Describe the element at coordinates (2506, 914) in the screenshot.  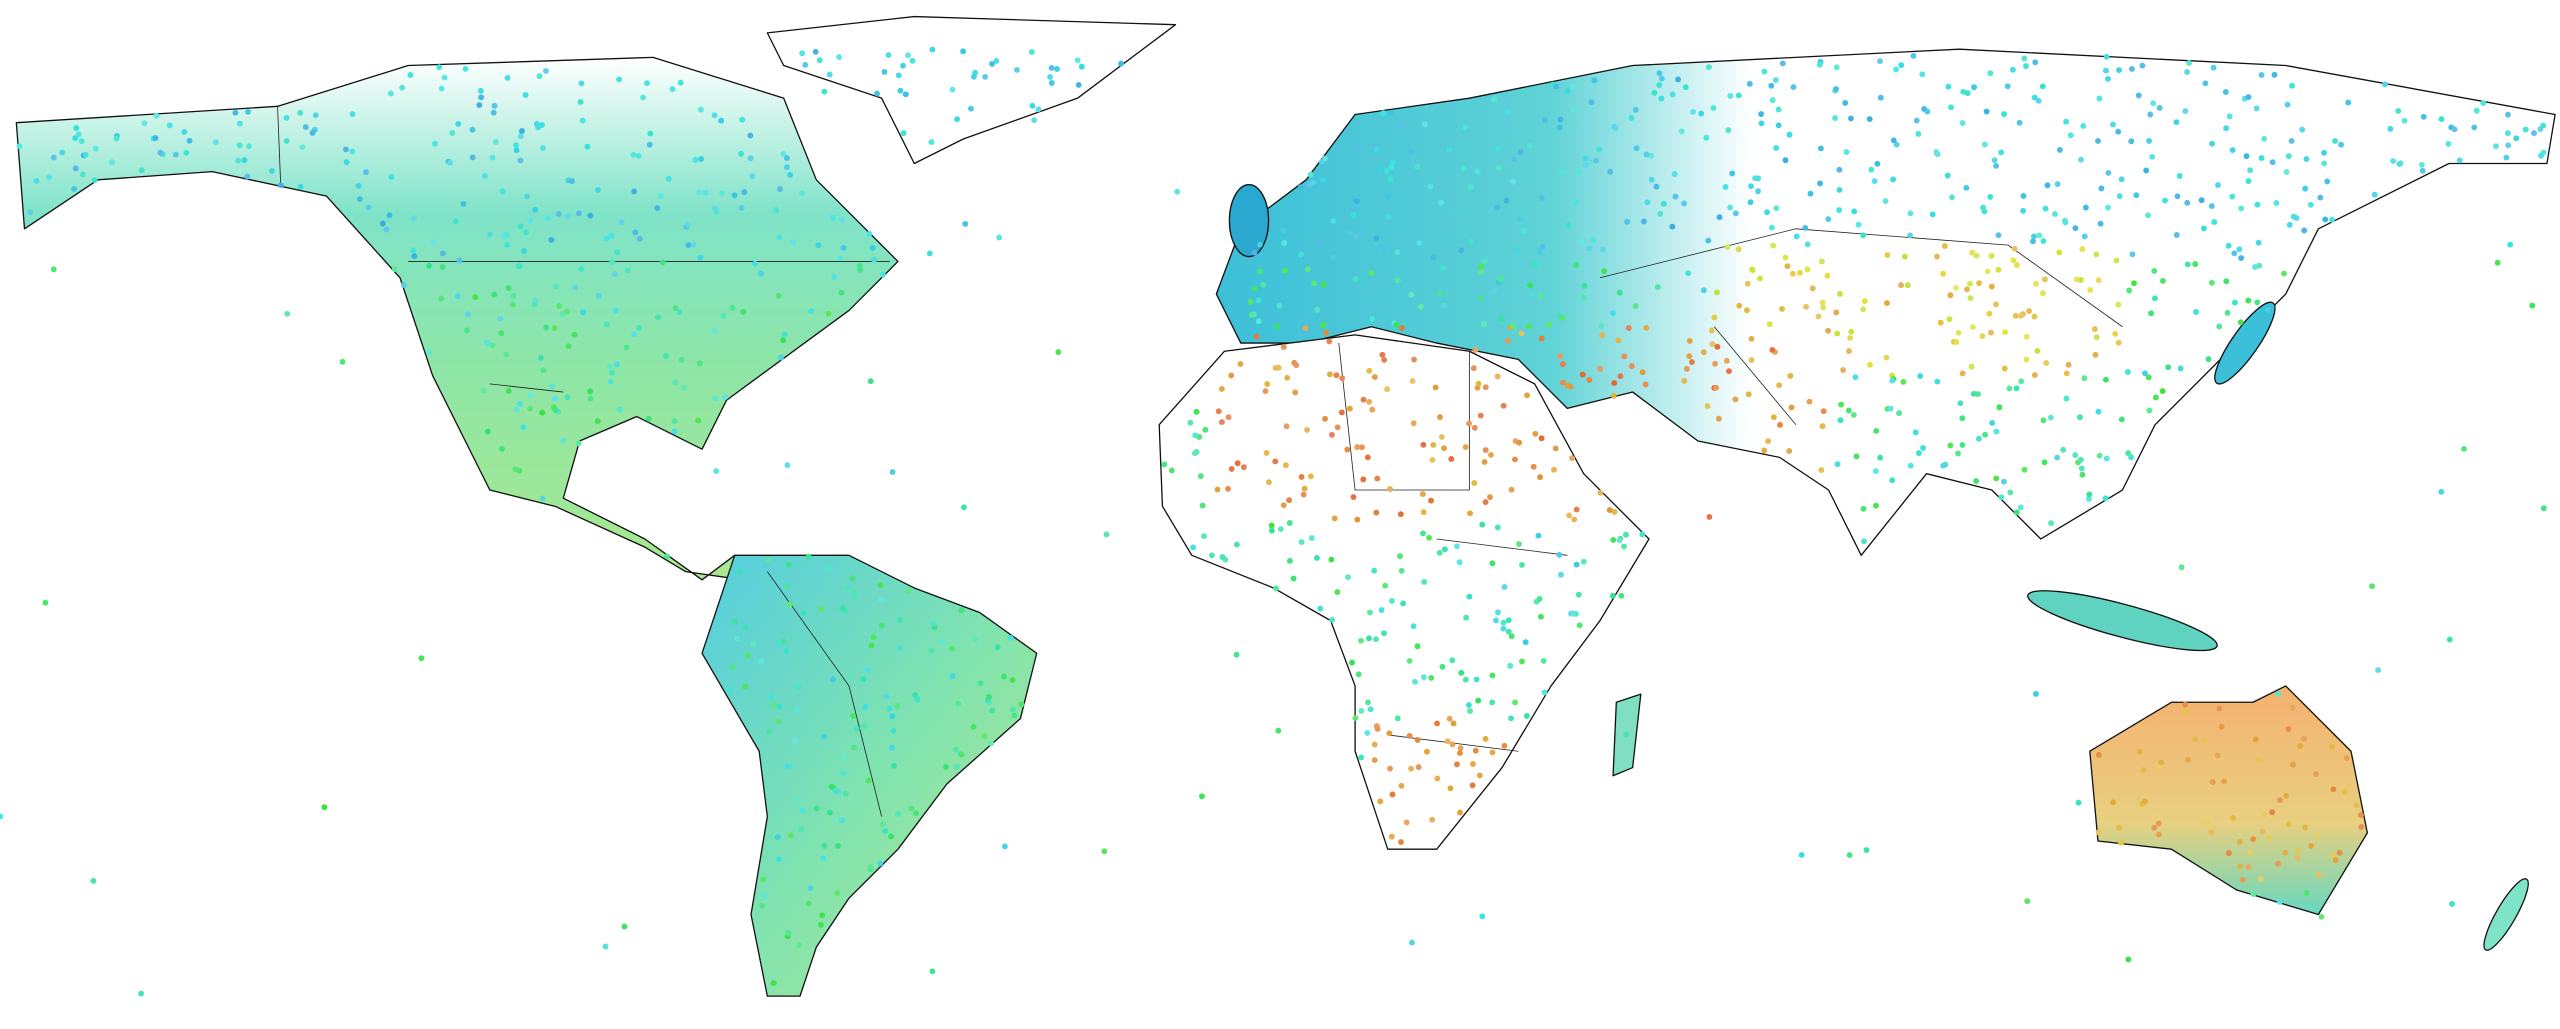
I see `new-zealand` at that location.